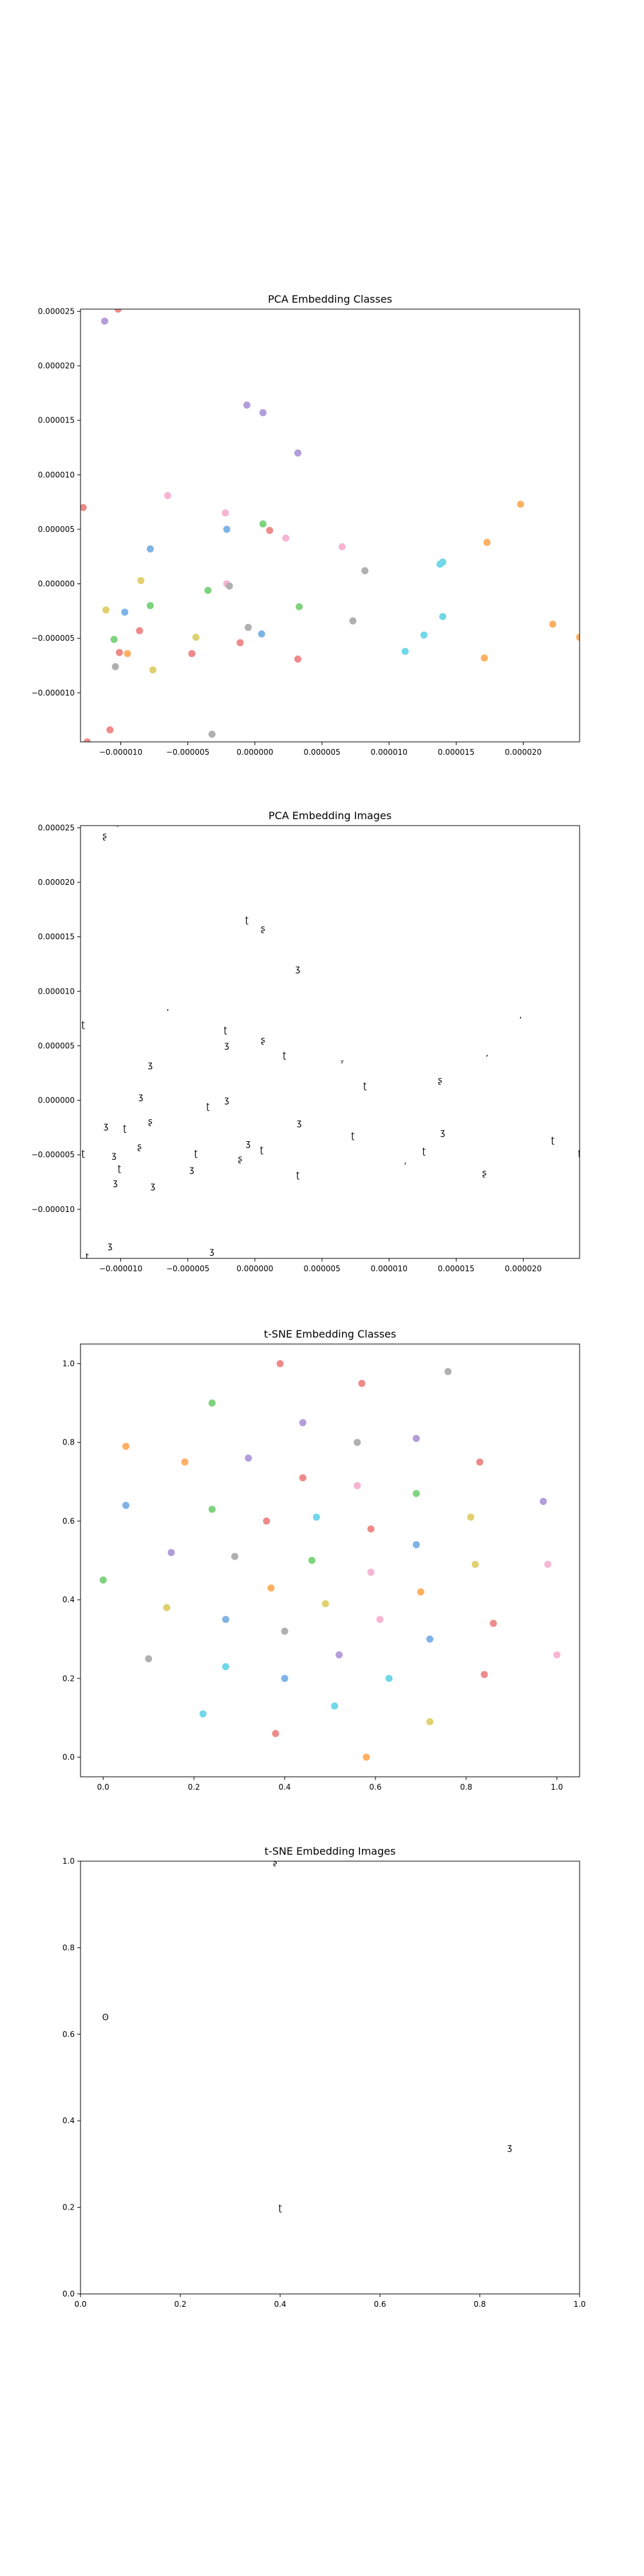 Image resolution: width=644 pixels, height=2576 pixels. I want to click on chart-title: PCA Embedding Classes, so click(330, 299).